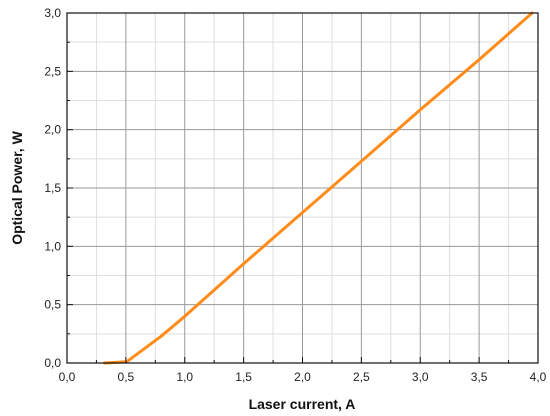 This screenshot has width=550, height=416. What do you see at coordinates (420, 377) in the screenshot?
I see `x-tick-label: 3,0` at bounding box center [420, 377].